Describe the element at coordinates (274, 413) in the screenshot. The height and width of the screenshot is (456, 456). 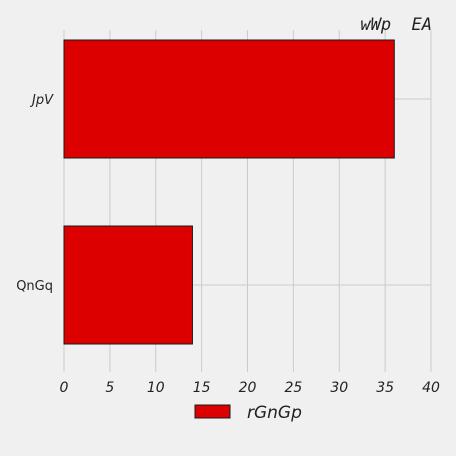
I see `legend-label: rGnGp` at that location.